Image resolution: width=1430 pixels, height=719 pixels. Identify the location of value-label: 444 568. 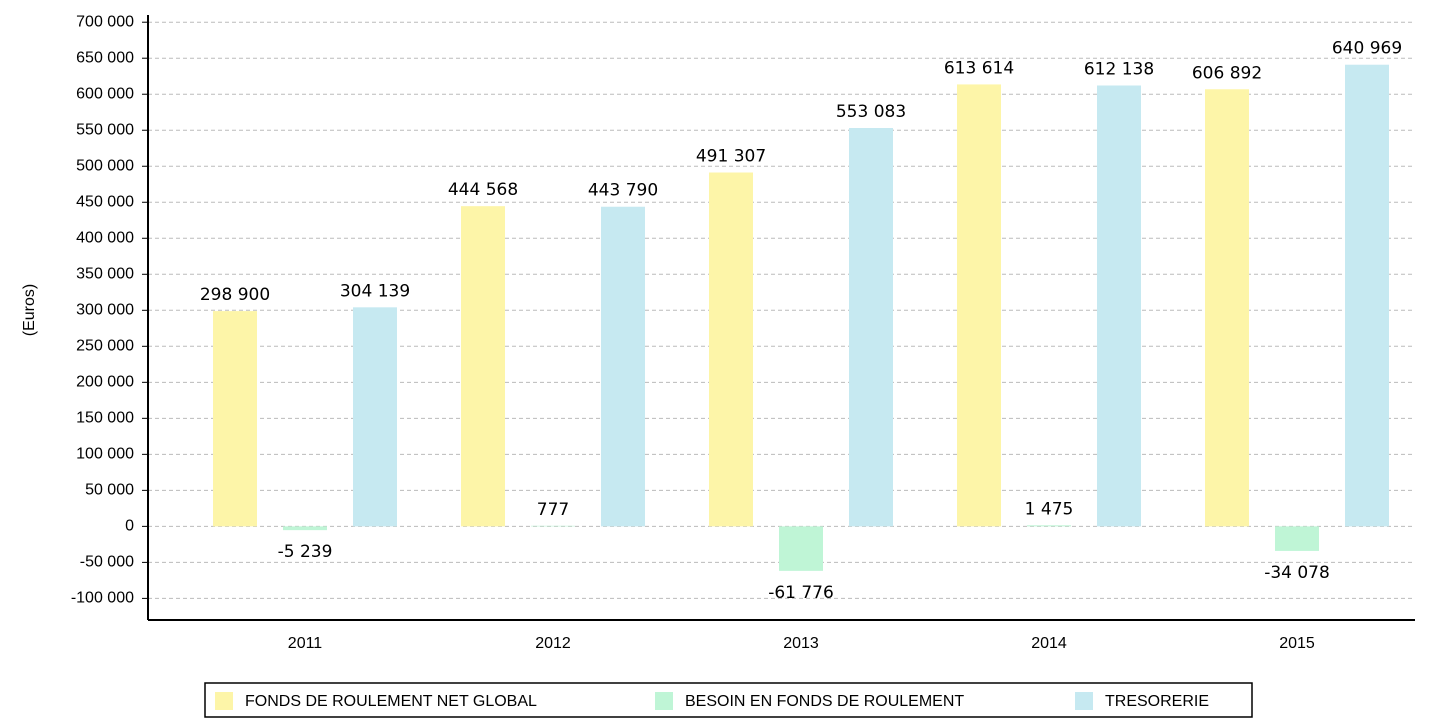
(483, 190).